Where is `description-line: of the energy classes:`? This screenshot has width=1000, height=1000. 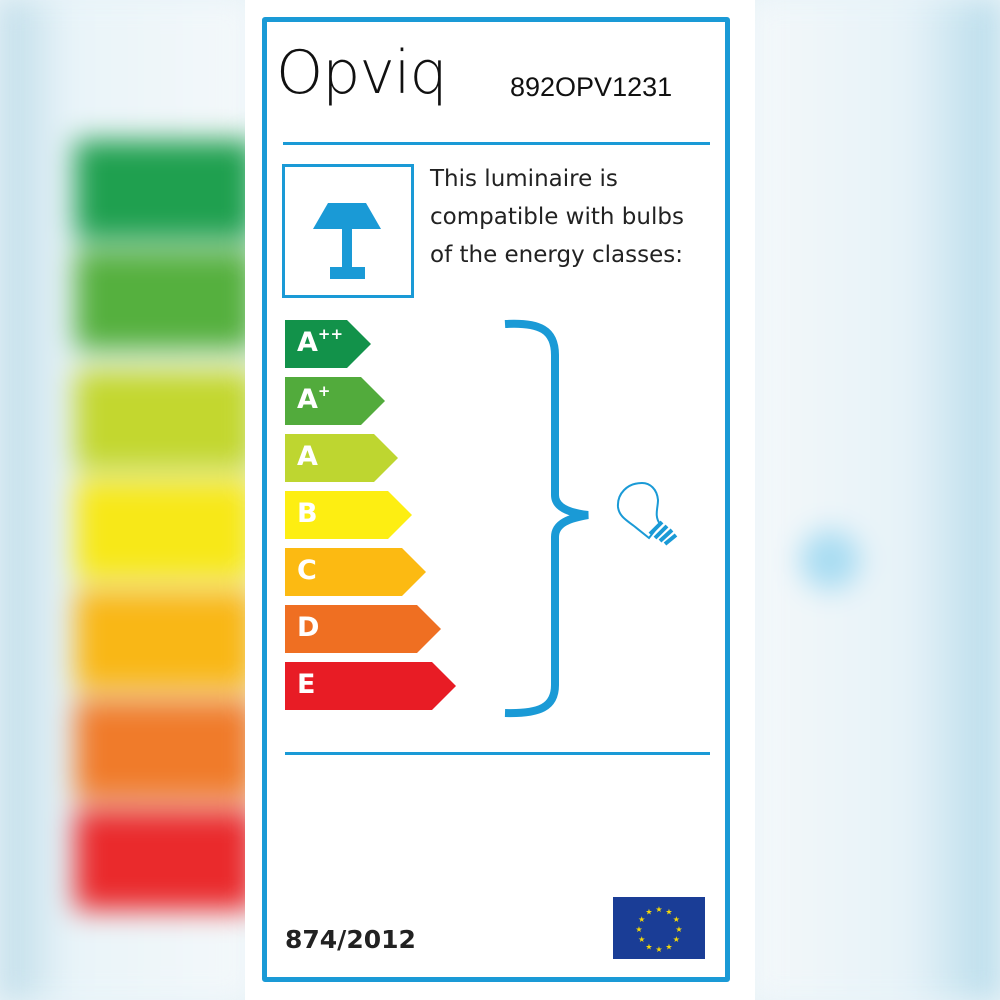 description-line: of the energy classes: is located at coordinates (556, 255).